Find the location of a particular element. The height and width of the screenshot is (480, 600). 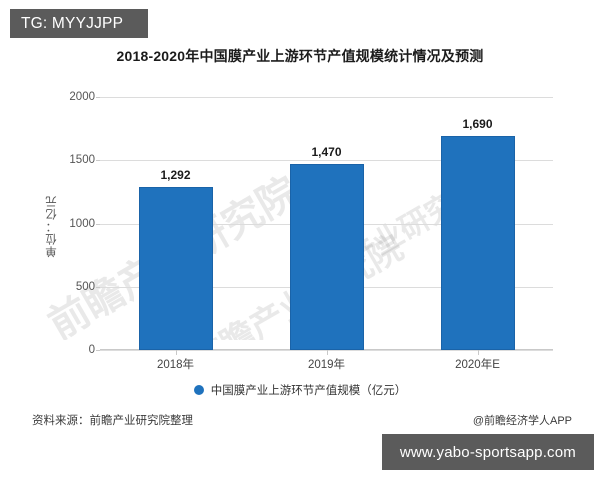

chart-title: 2018-2020年中国膜产业上游环节产值规模统计情况及预测 is located at coordinates (300, 56).